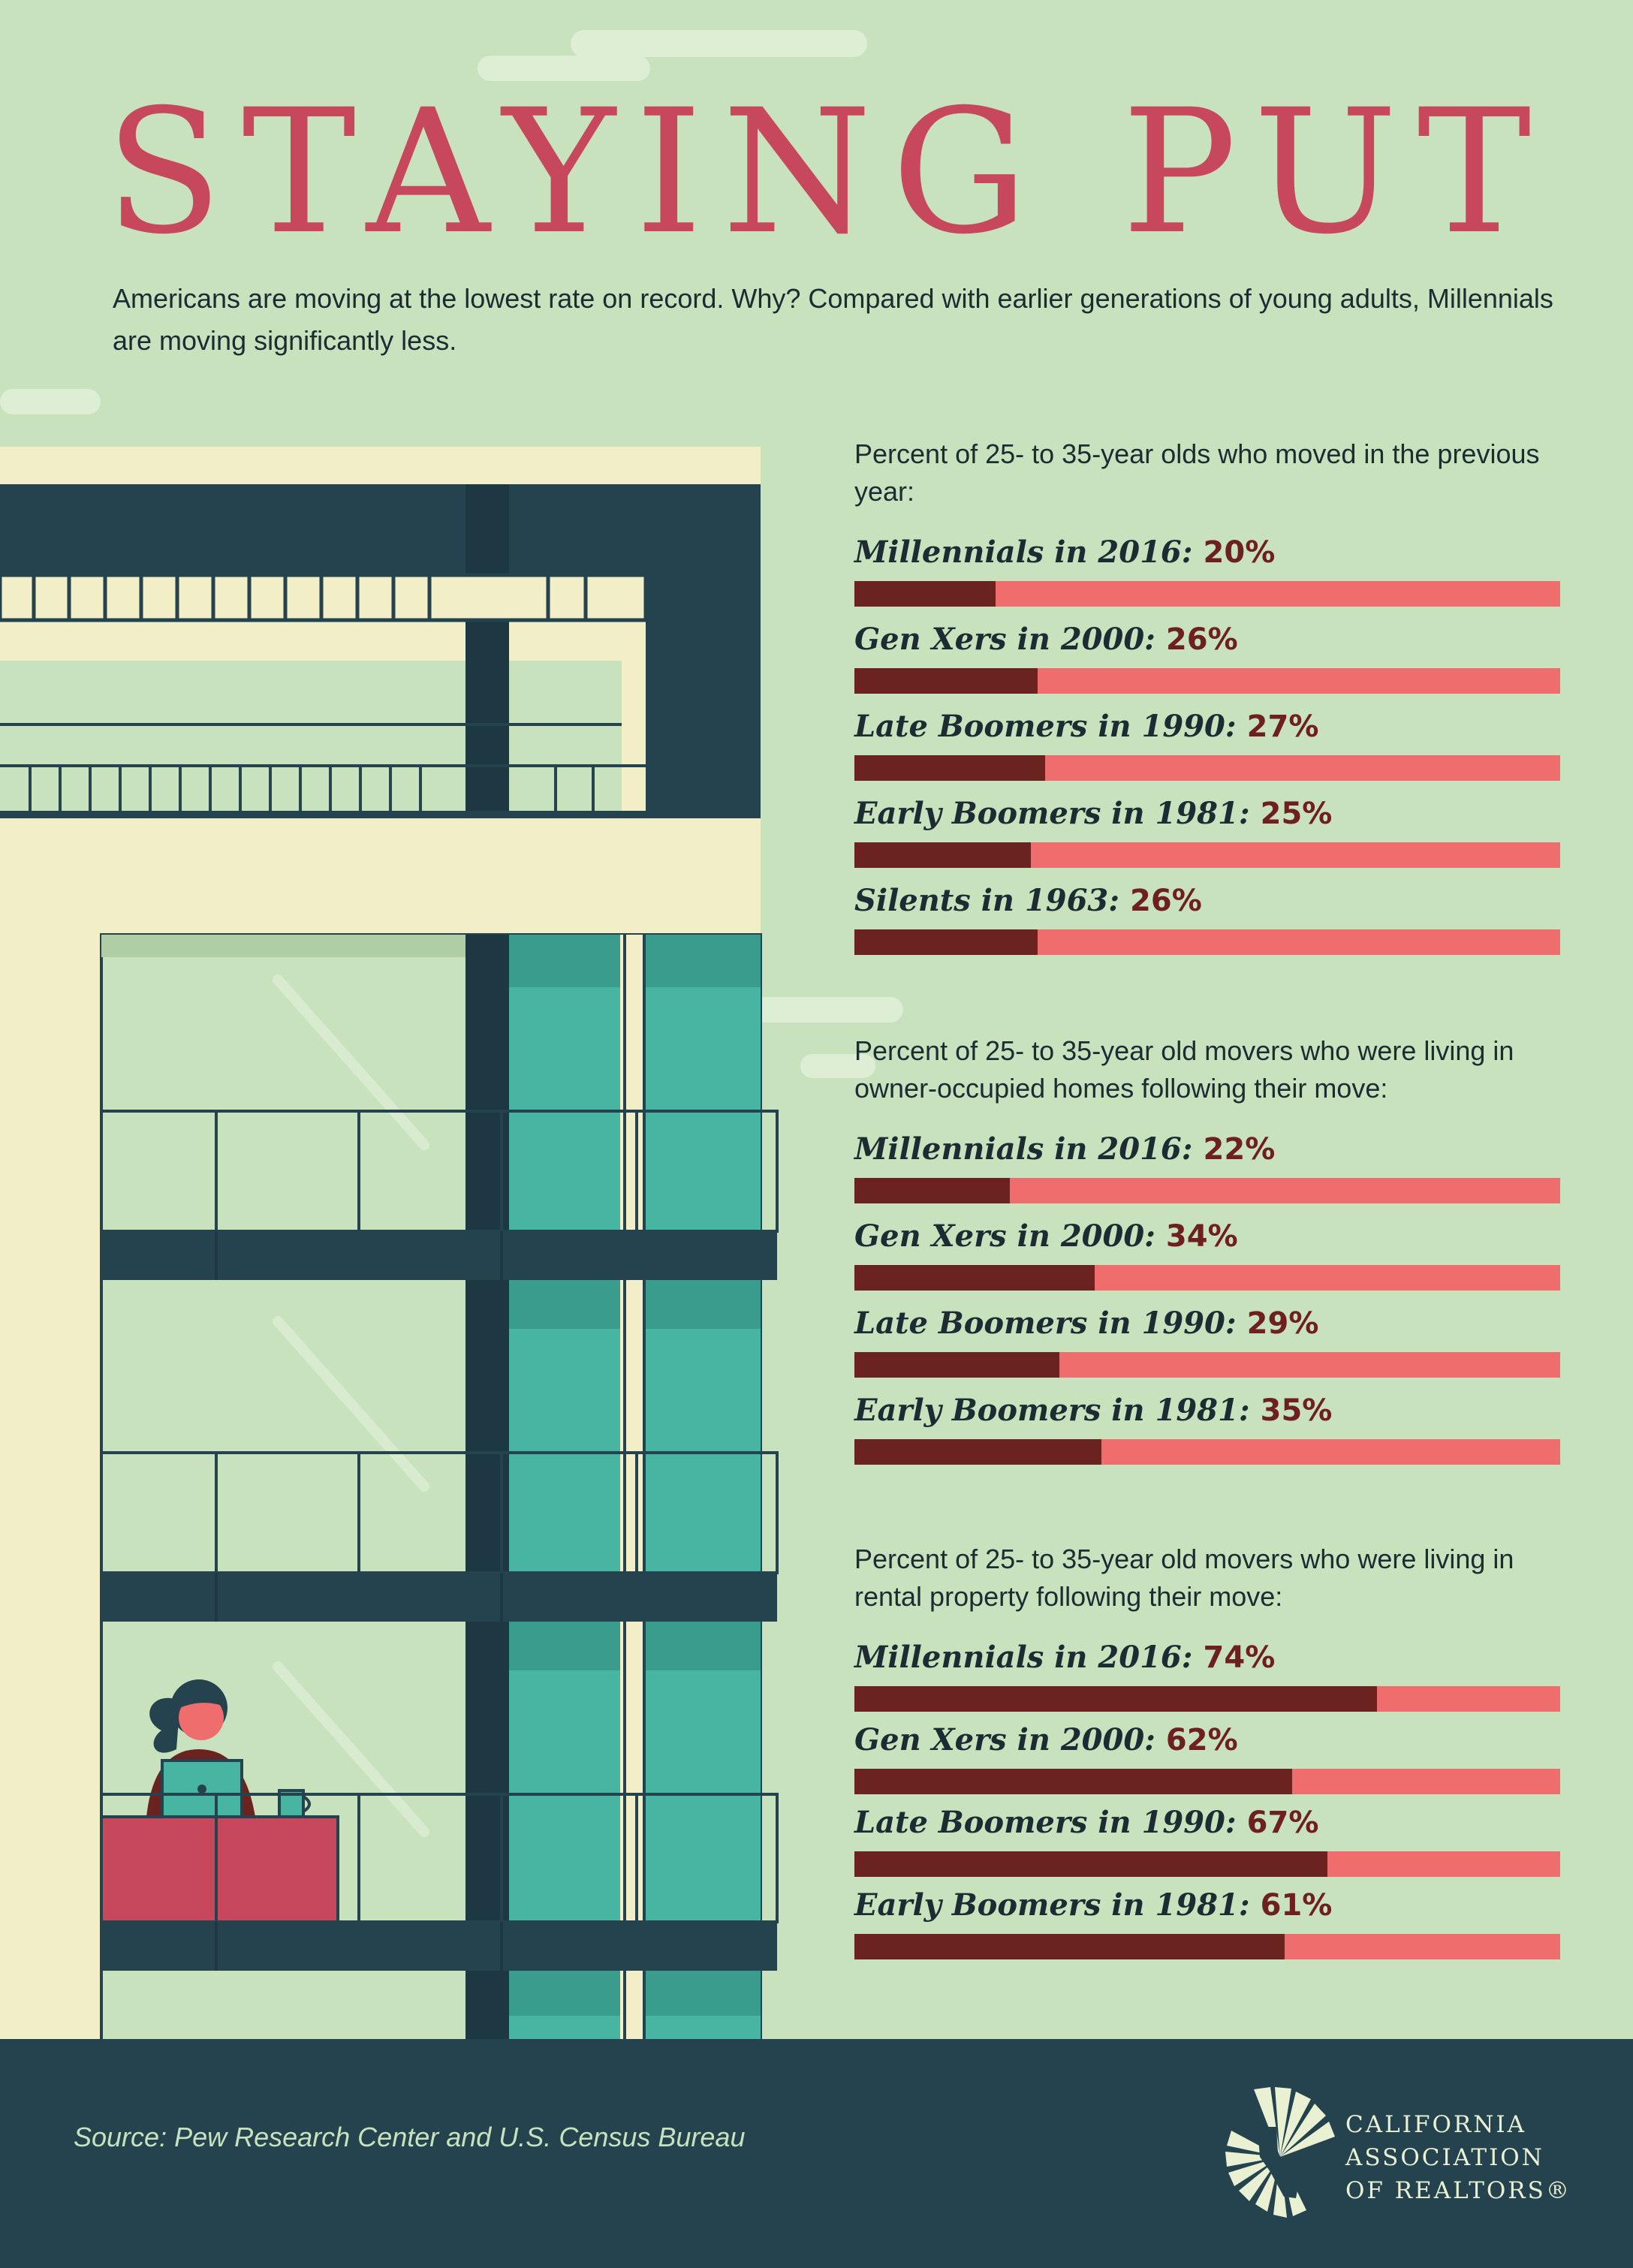 The image size is (1633, 2268). Describe the element at coordinates (1201, 1740) in the screenshot. I see `bar-value-label: 62%` at that location.